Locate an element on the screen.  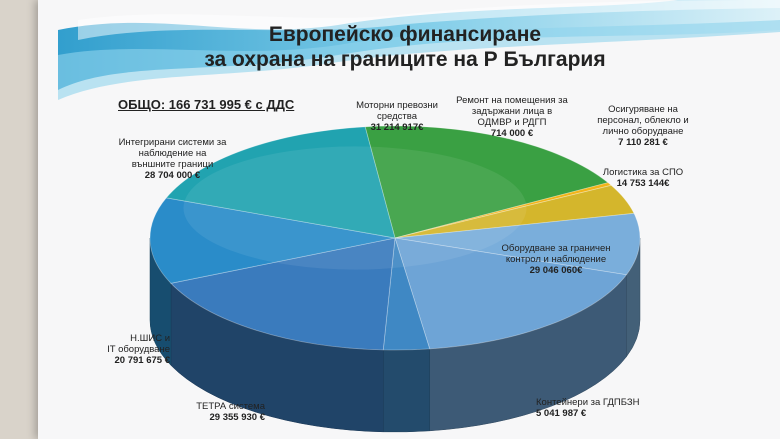
slice-label-5-line-0: Контейнери за ГДПБЗН is located at coordinates (588, 402).